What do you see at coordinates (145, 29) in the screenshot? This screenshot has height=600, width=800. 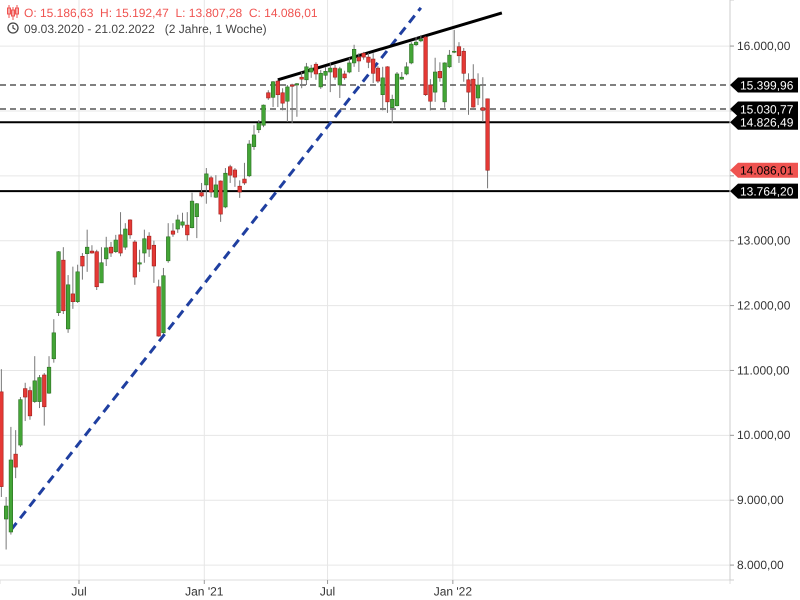 I see `text: 09.03.2020 - 21.02.2022 (2 Jahre, 1 Woche)` at bounding box center [145, 29].